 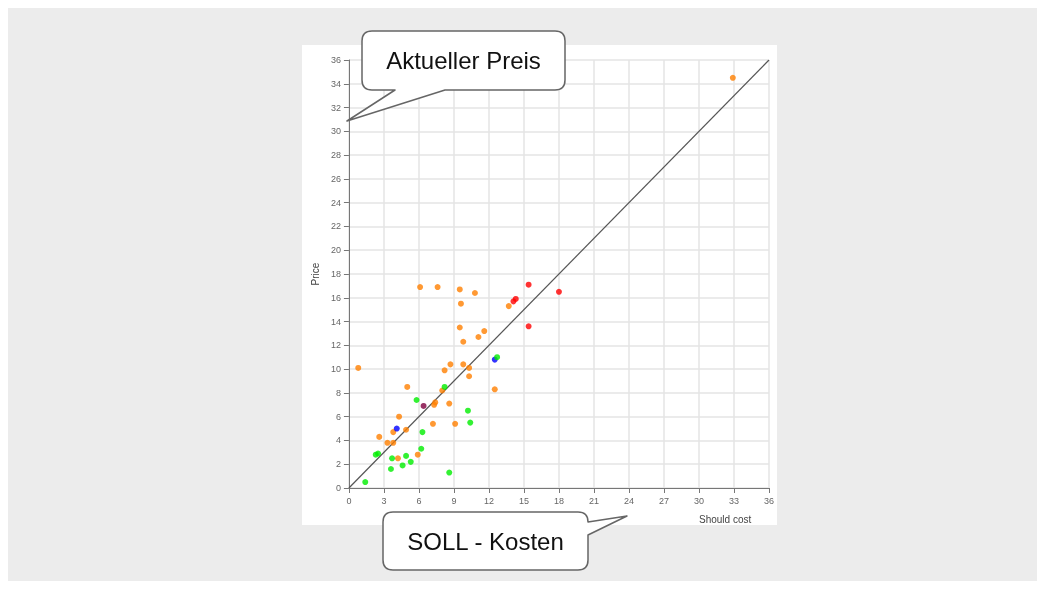 I want to click on y-axis-title: Price, so click(x=315, y=274).